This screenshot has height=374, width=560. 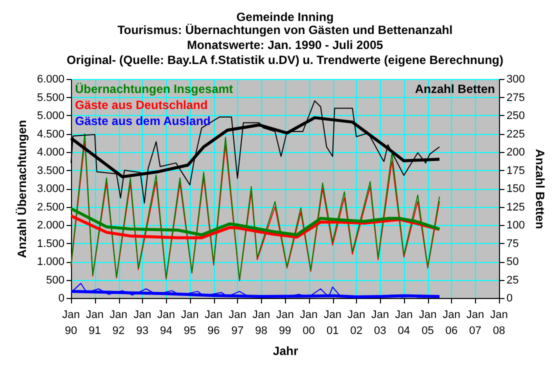 What do you see at coordinates (515, 207) in the screenshot?
I see `y2-tick-label: 125` at bounding box center [515, 207].